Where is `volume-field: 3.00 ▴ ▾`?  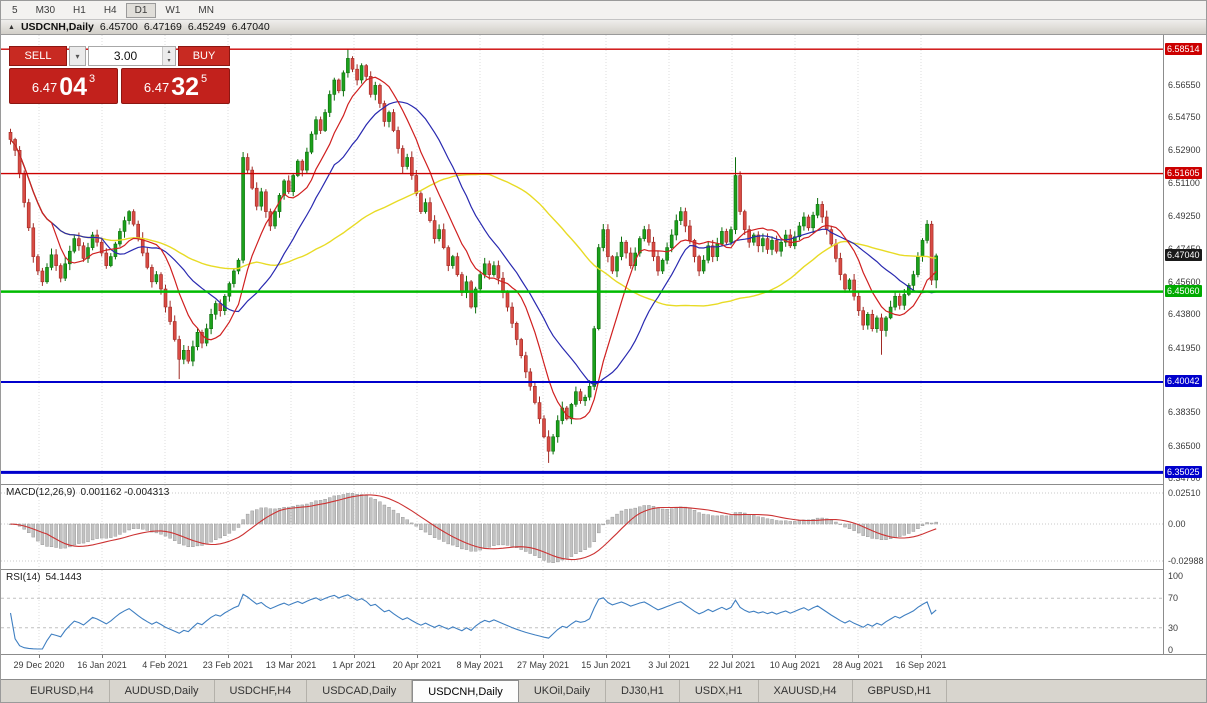 volume-field: 3.00 ▴ ▾ is located at coordinates (132, 56).